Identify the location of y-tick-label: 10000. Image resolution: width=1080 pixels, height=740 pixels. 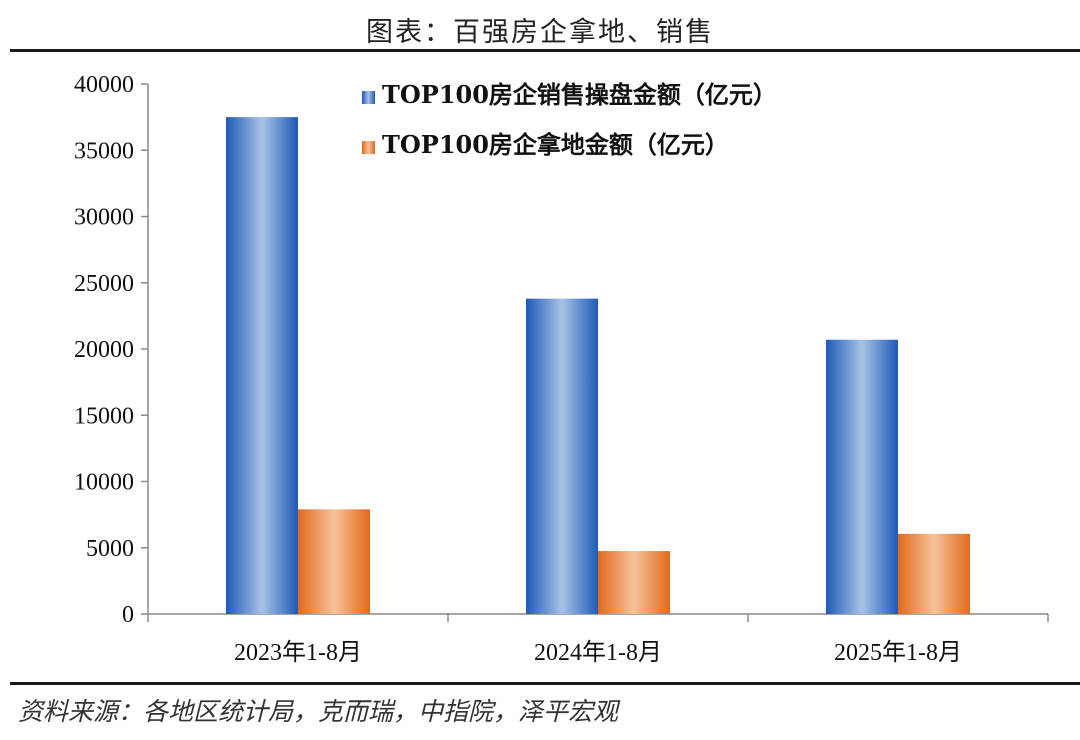
(104, 483).